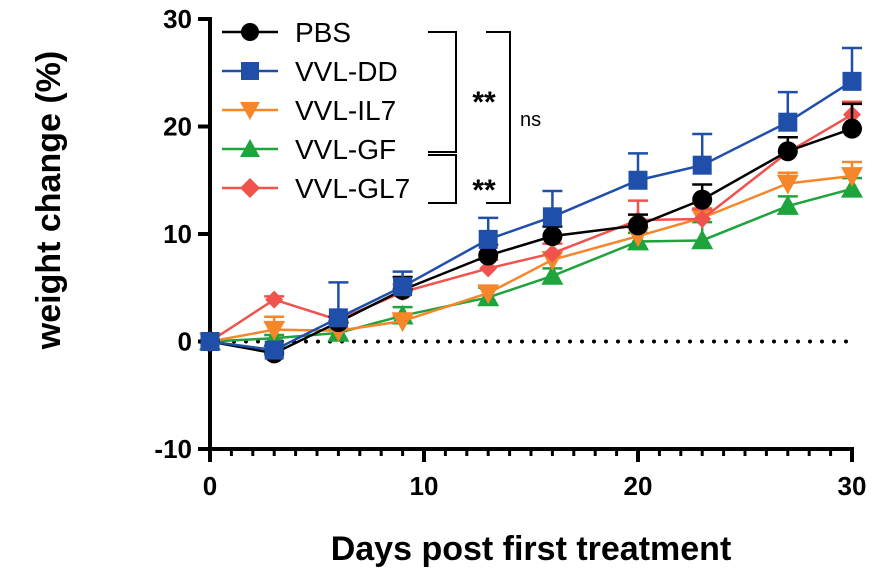 The image size is (893, 577). What do you see at coordinates (185, 342) in the screenshot?
I see `y-tick-label: 0` at bounding box center [185, 342].